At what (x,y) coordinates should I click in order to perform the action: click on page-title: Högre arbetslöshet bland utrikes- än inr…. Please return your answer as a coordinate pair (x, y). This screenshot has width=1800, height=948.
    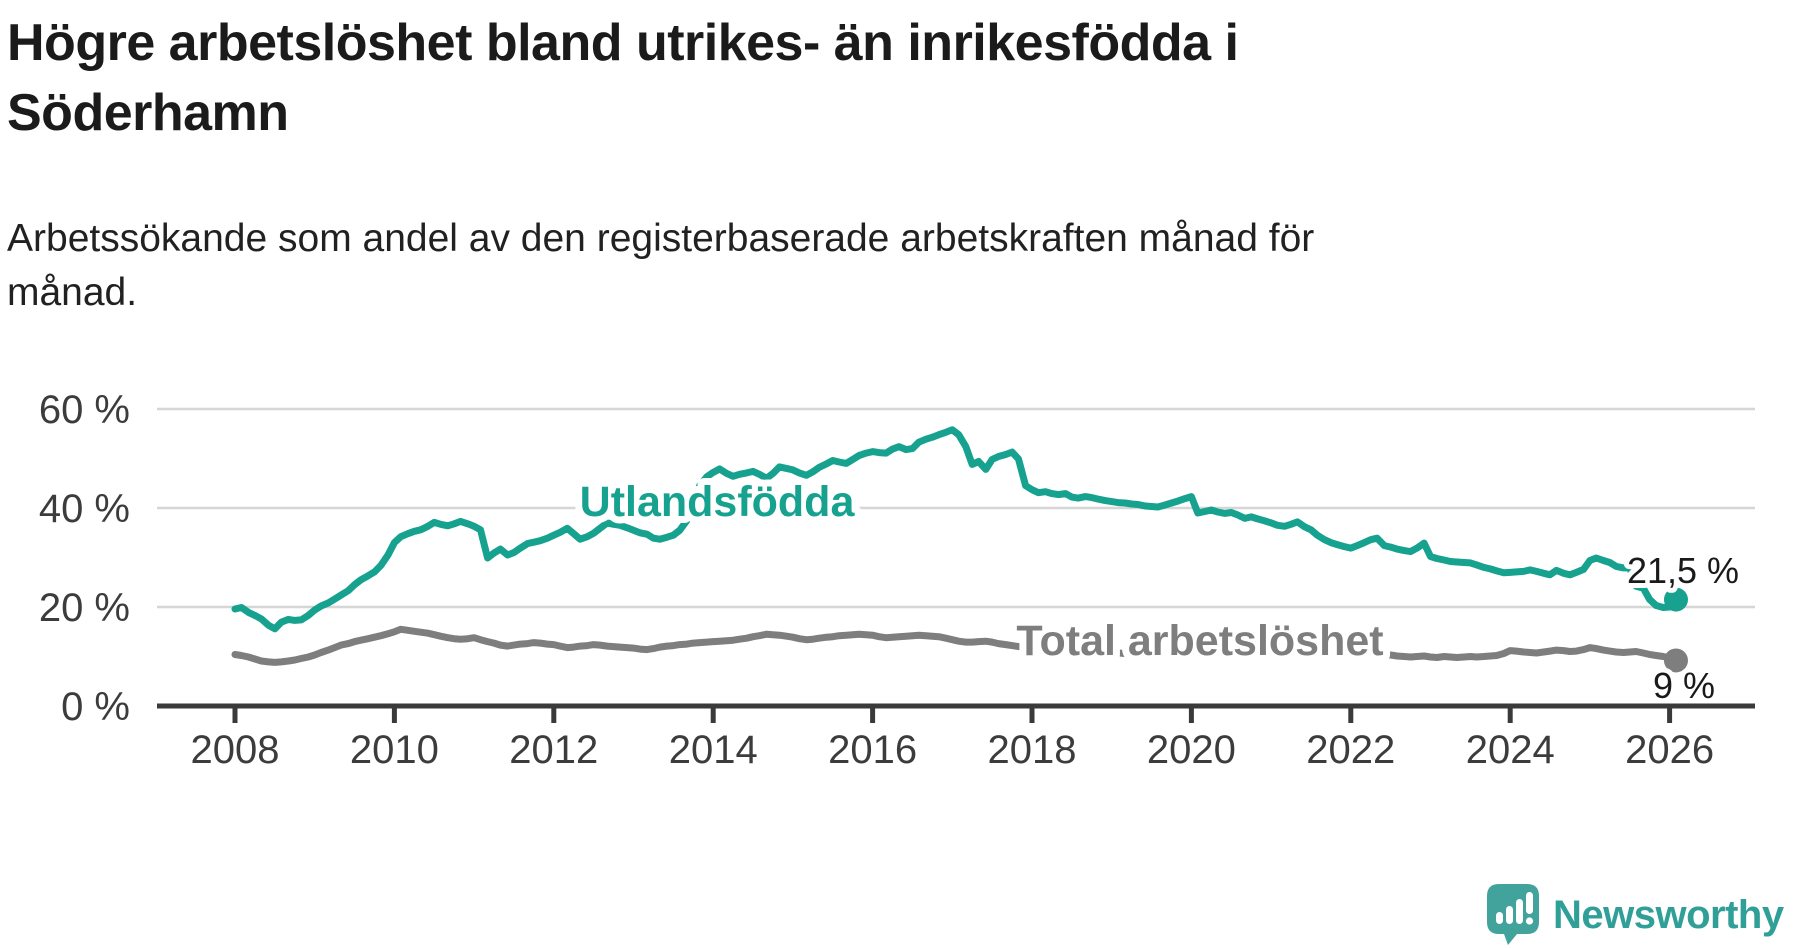
    Looking at the image, I should click on (623, 78).